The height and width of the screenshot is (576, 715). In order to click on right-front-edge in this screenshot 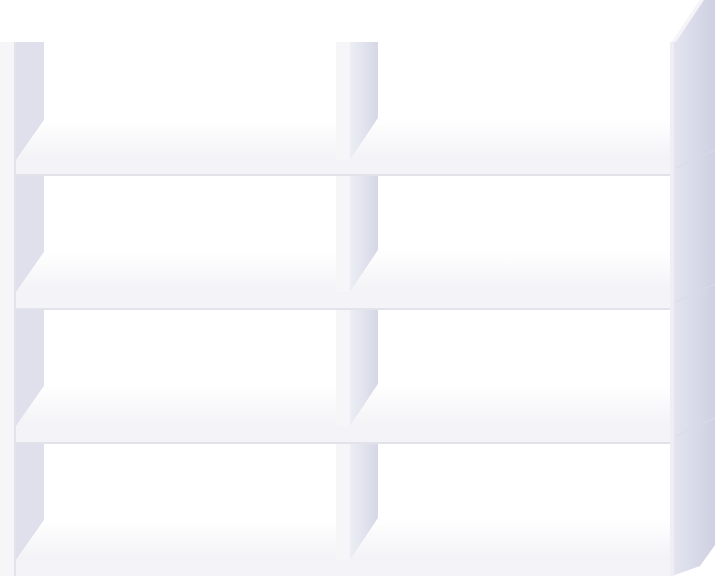, I will do `click(672, 309)`.